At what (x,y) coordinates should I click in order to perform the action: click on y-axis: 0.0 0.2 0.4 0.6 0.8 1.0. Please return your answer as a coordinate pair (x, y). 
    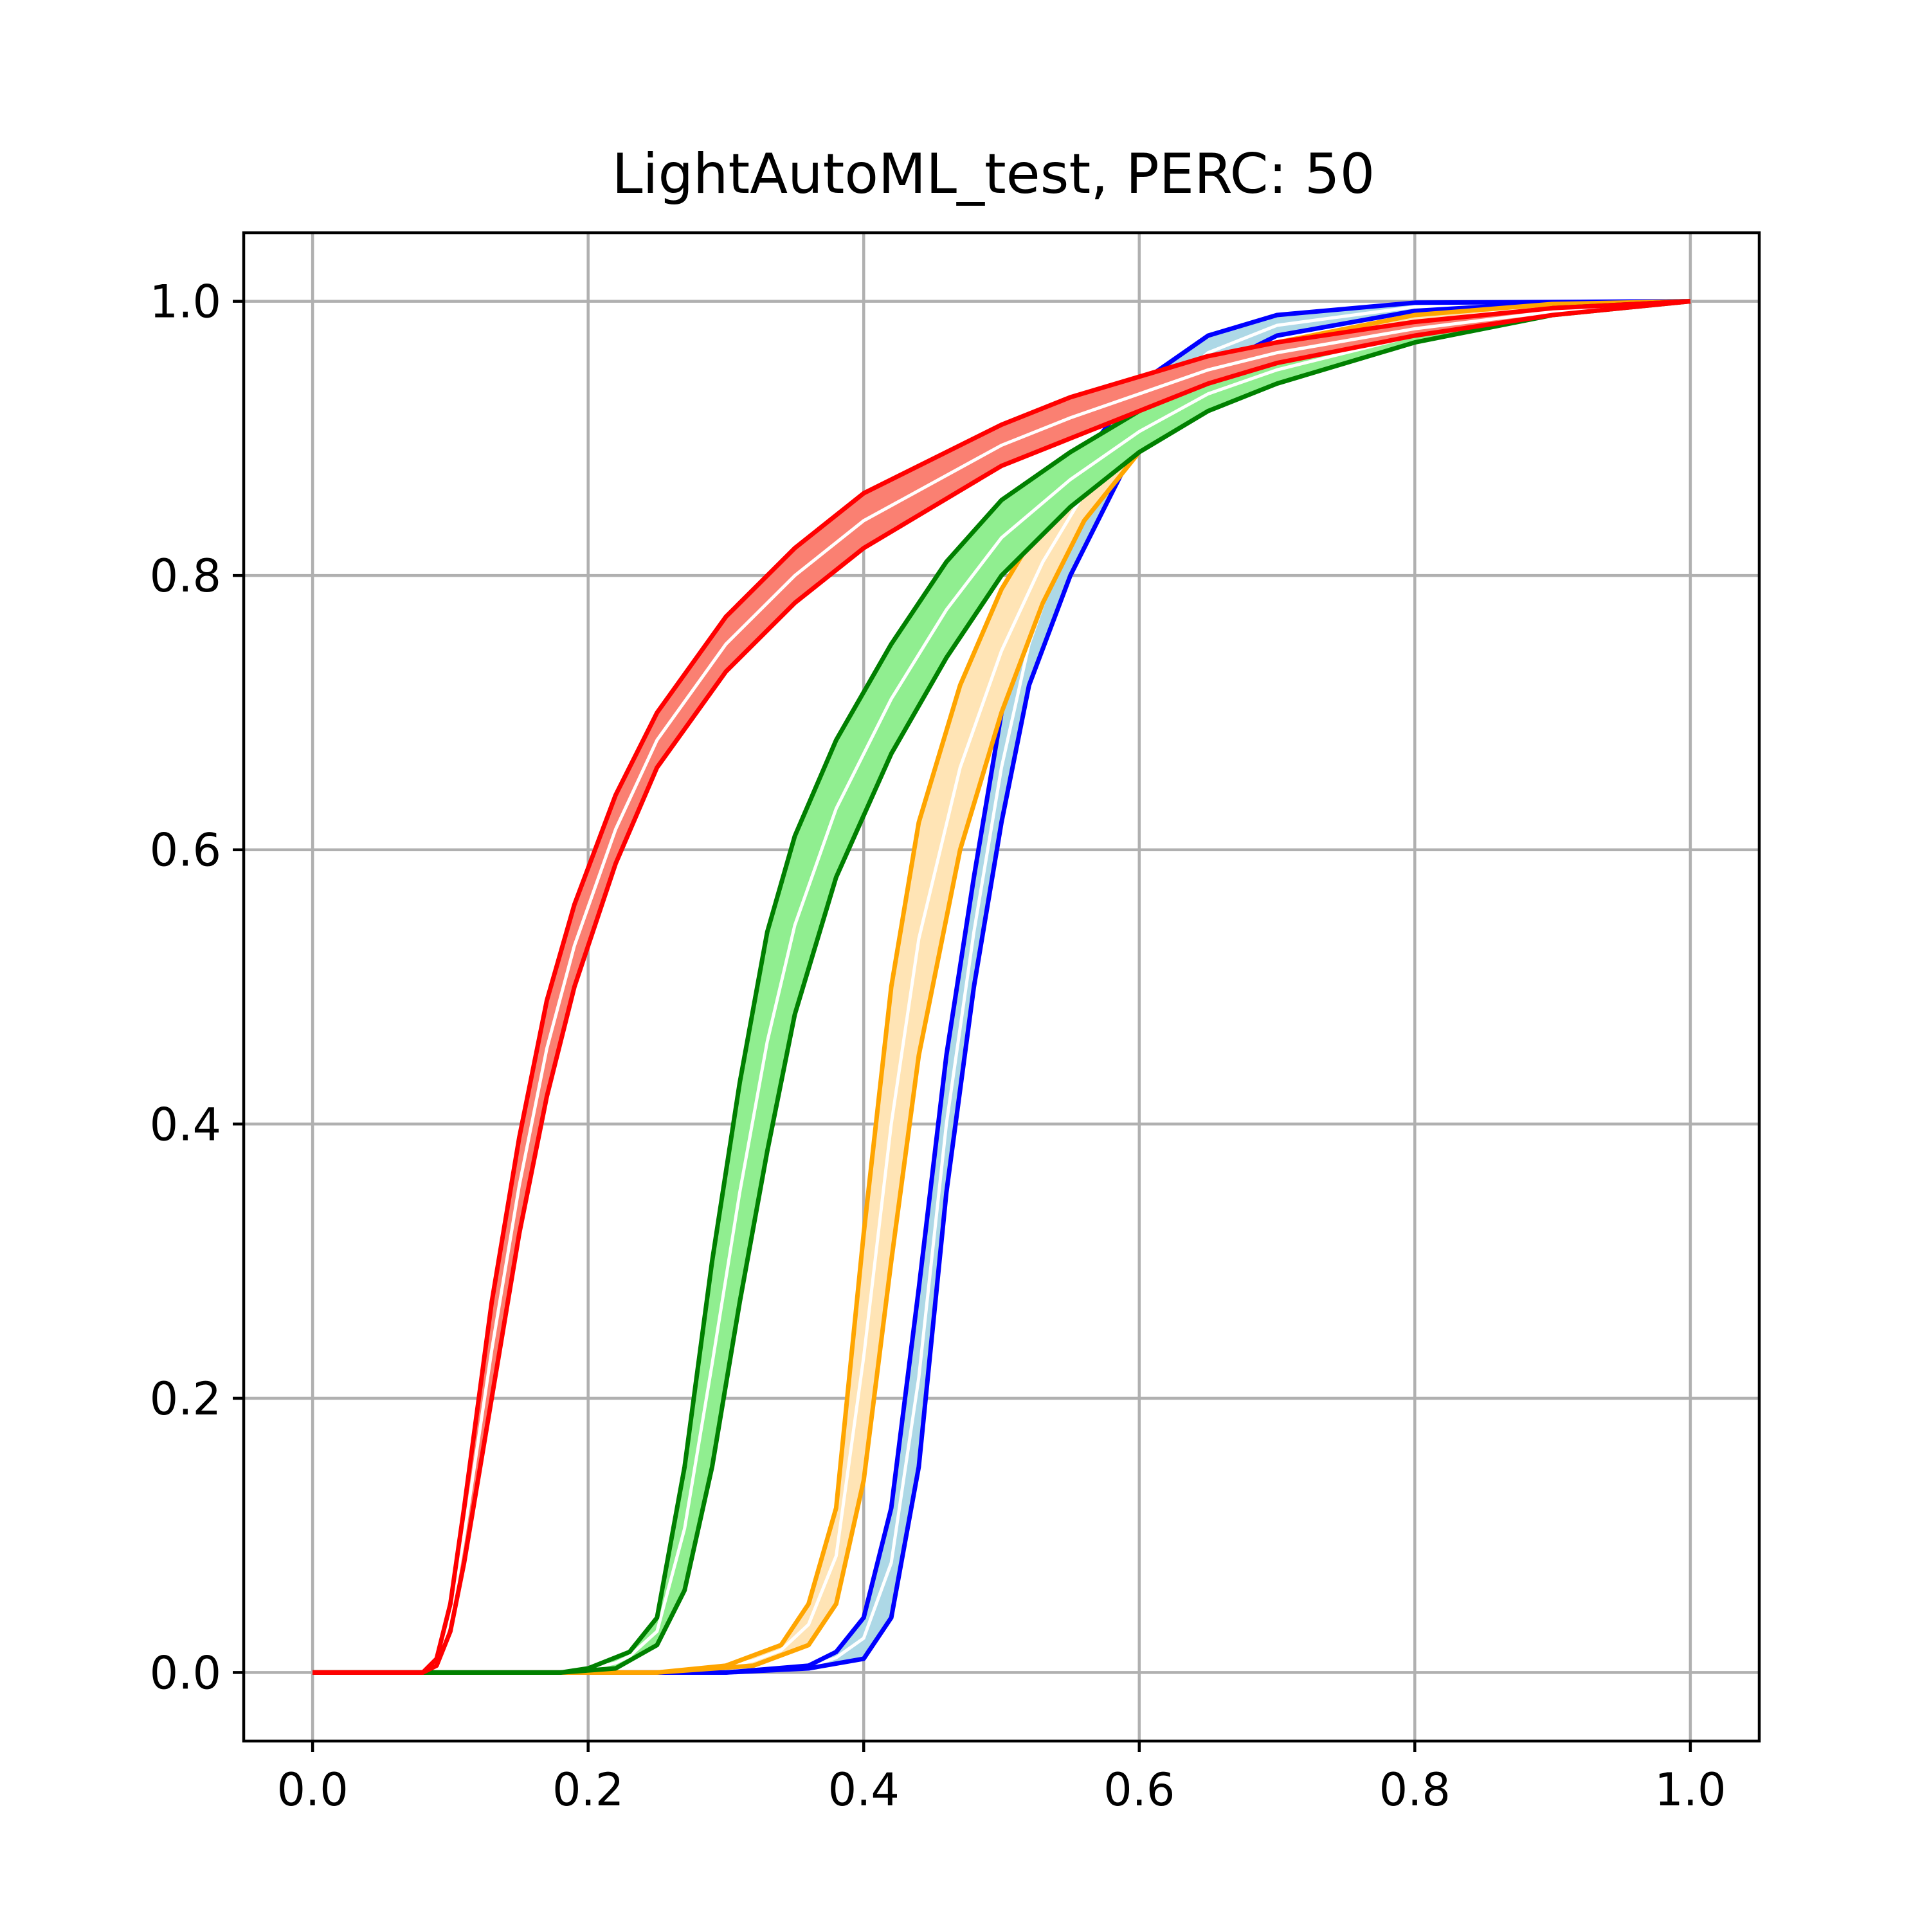
    Looking at the image, I should click on (197, 987).